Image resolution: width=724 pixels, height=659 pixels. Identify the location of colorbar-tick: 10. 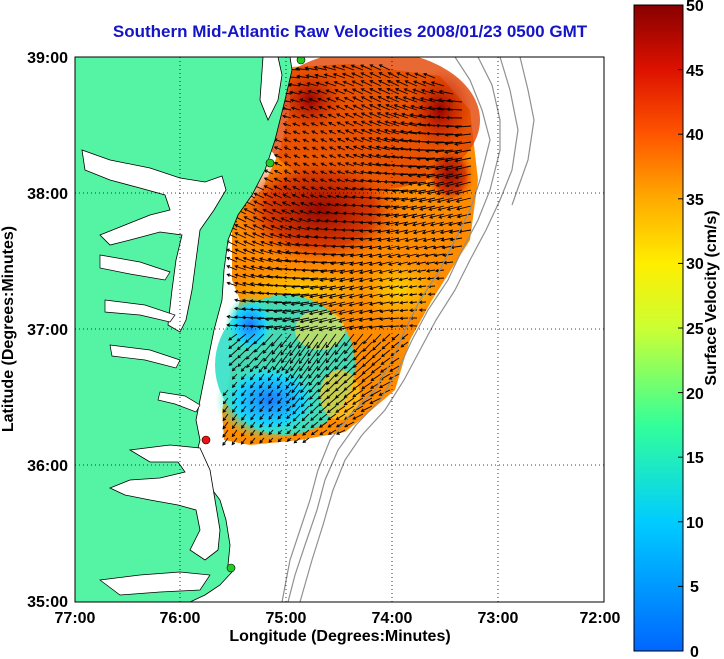
(695, 523).